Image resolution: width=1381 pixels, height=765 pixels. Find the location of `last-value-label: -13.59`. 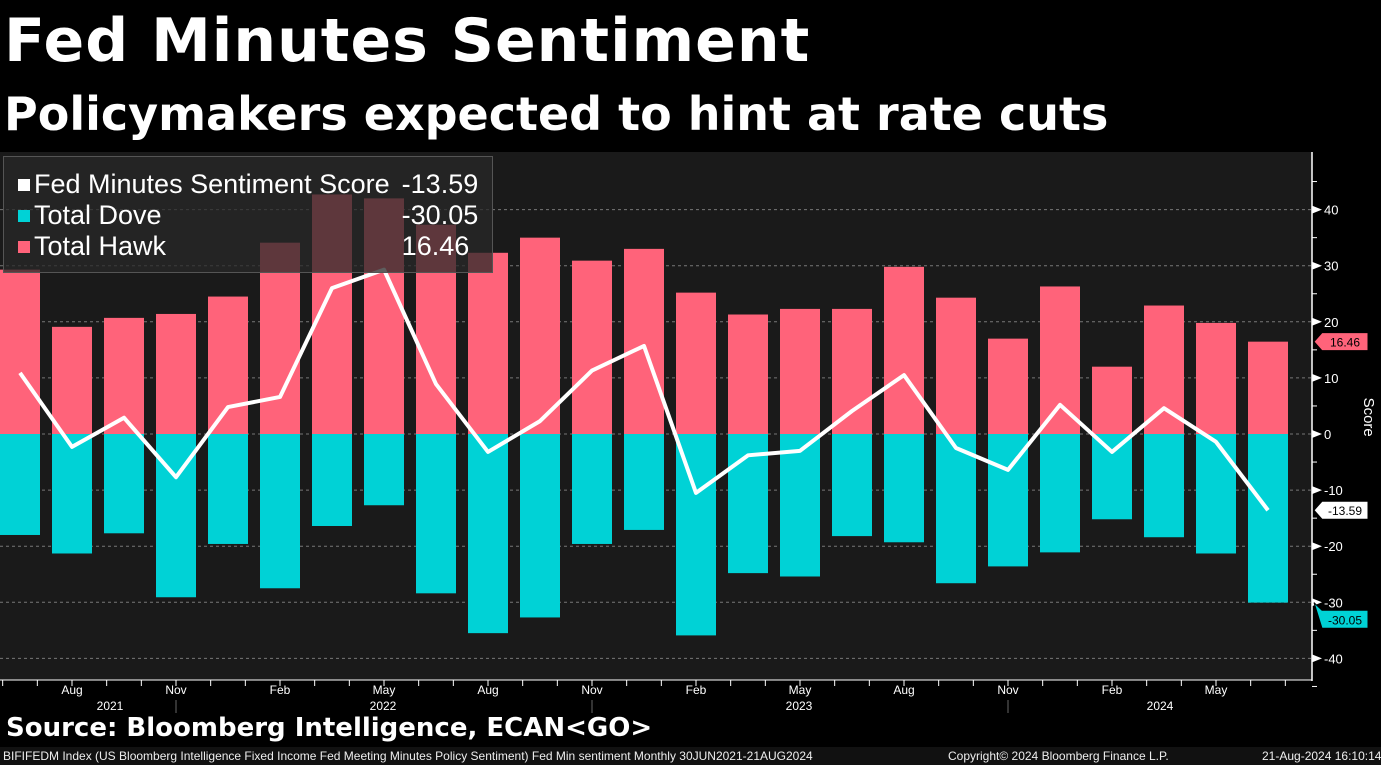

last-value-label: -13.59 is located at coordinates (1345, 511).